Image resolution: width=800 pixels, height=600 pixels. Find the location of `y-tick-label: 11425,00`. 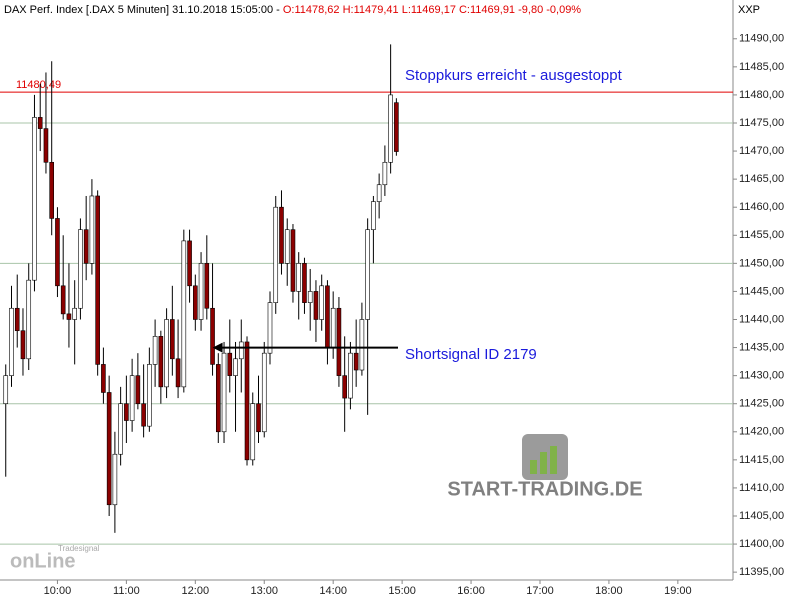

y-tick-label: 11425,00 is located at coordinates (761, 404).